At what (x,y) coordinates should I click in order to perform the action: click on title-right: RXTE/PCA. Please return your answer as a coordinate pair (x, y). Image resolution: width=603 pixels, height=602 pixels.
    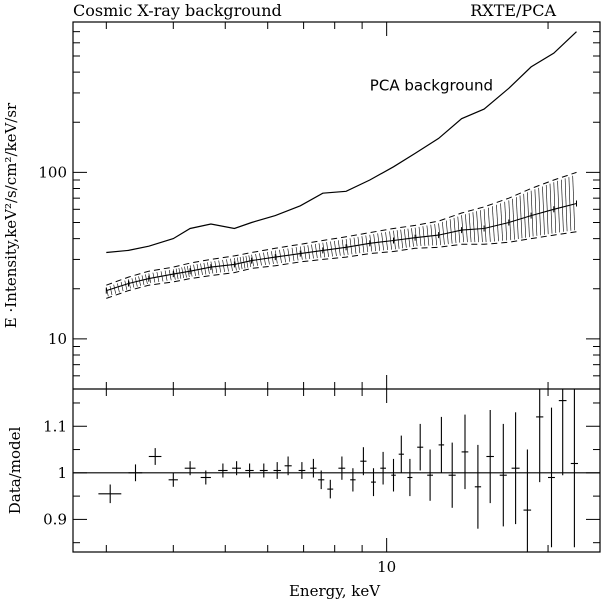
    Looking at the image, I should click on (513, 10).